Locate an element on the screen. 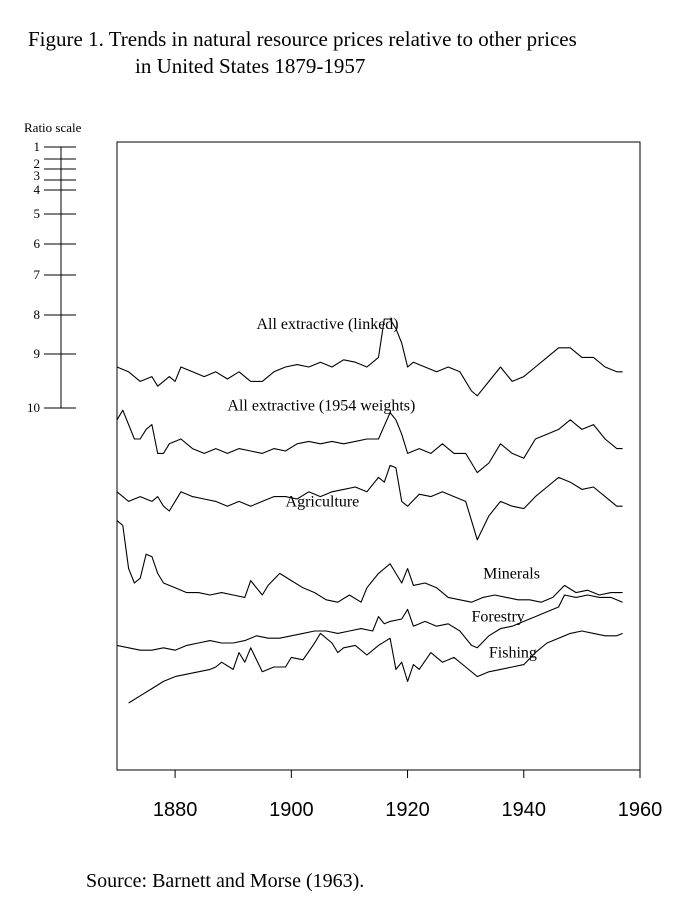 The height and width of the screenshot is (905, 694). ratio-scale-tick-label: 10 is located at coordinates (33, 407).